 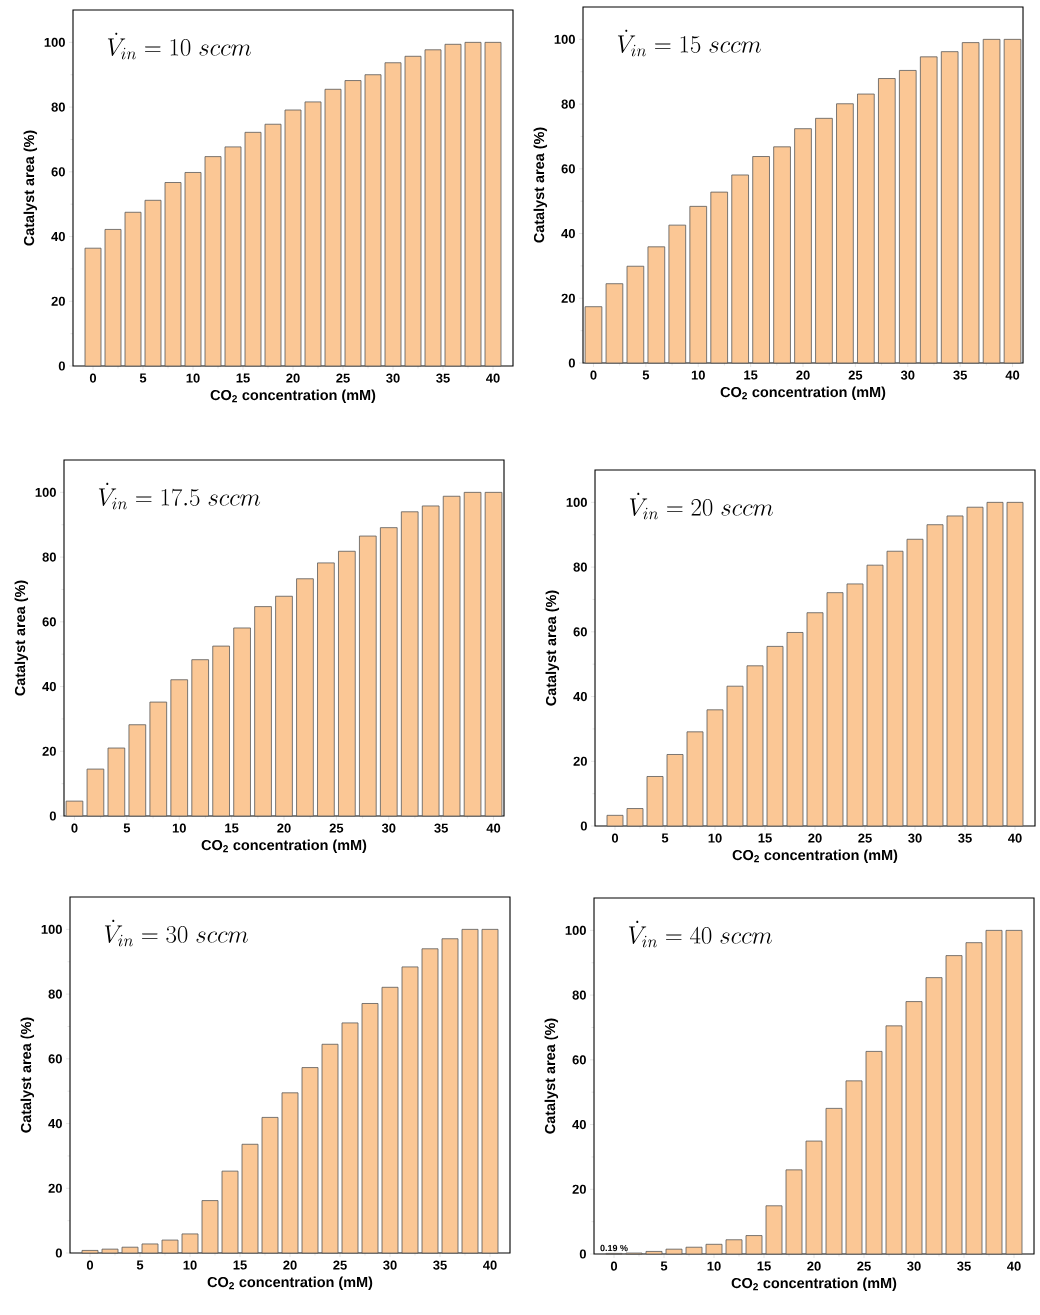 I want to click on x-tick-label: 30, so click(x=907, y=375).